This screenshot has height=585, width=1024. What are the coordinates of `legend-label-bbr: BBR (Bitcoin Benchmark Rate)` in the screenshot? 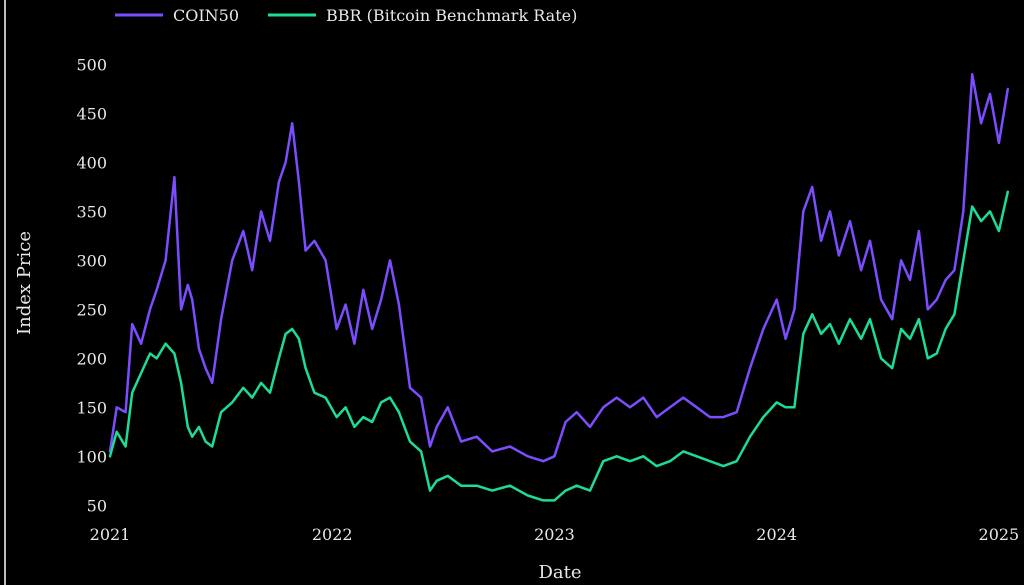 It's located at (451, 15).